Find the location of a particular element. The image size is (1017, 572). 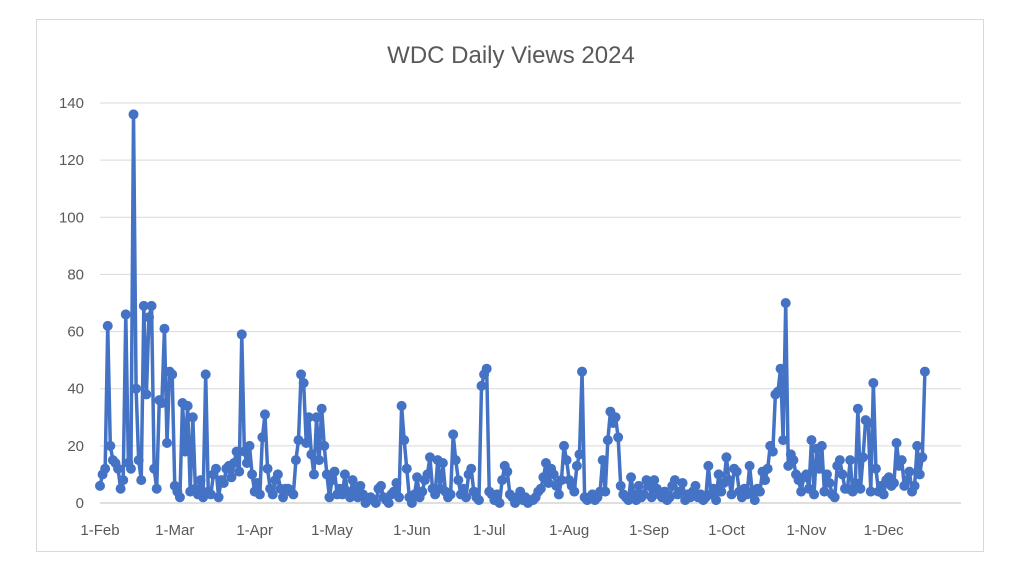

x-tick-label: 1-Oct is located at coordinates (727, 530).